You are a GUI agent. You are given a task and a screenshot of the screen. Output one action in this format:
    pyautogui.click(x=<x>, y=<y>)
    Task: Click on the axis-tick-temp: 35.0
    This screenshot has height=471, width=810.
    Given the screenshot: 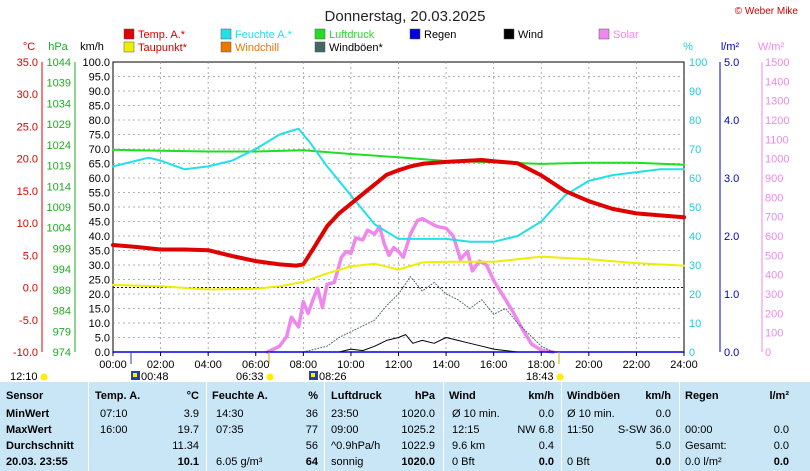 What is the action you would take?
    pyautogui.click(x=27, y=63)
    